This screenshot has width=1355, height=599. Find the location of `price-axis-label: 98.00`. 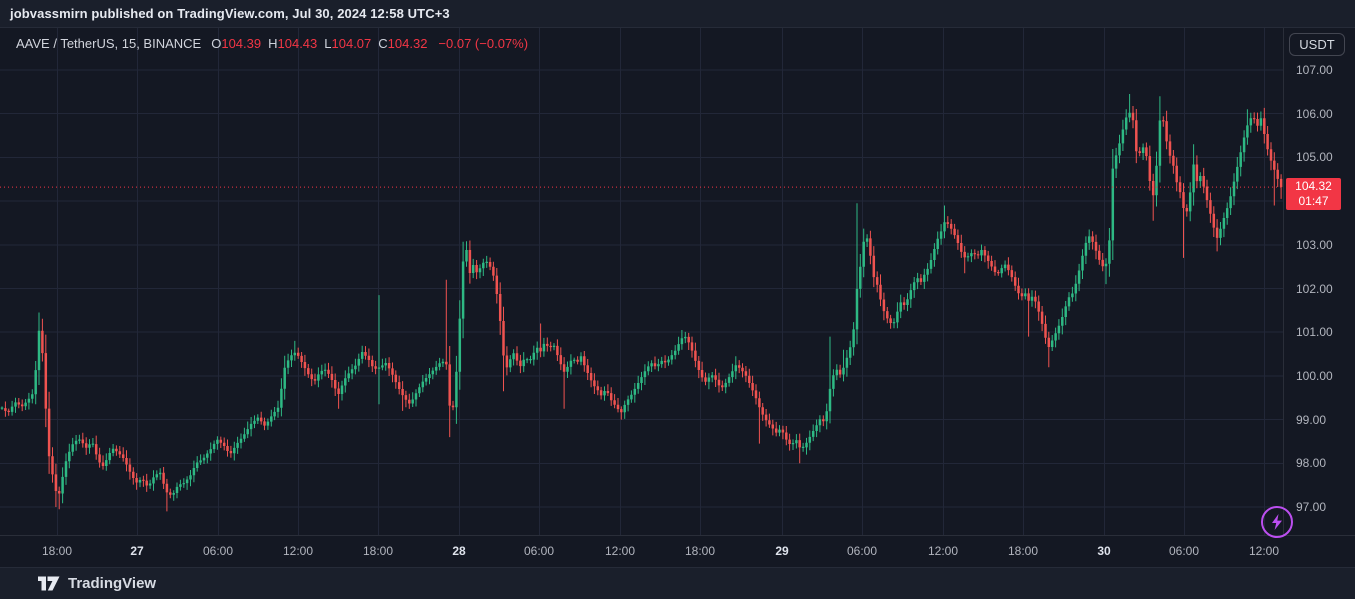

price-axis-label: 98.00 is located at coordinates (1311, 463).